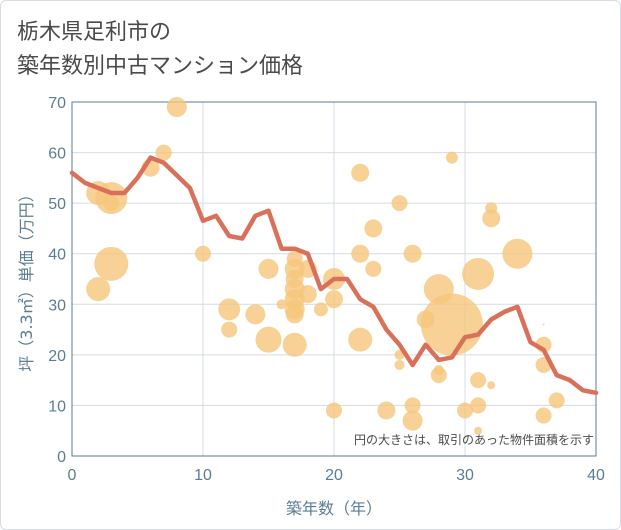 Image resolution: width=621 pixels, height=530 pixels. Describe the element at coordinates (72, 475) in the screenshot. I see `x-tick-label: 0` at that location.